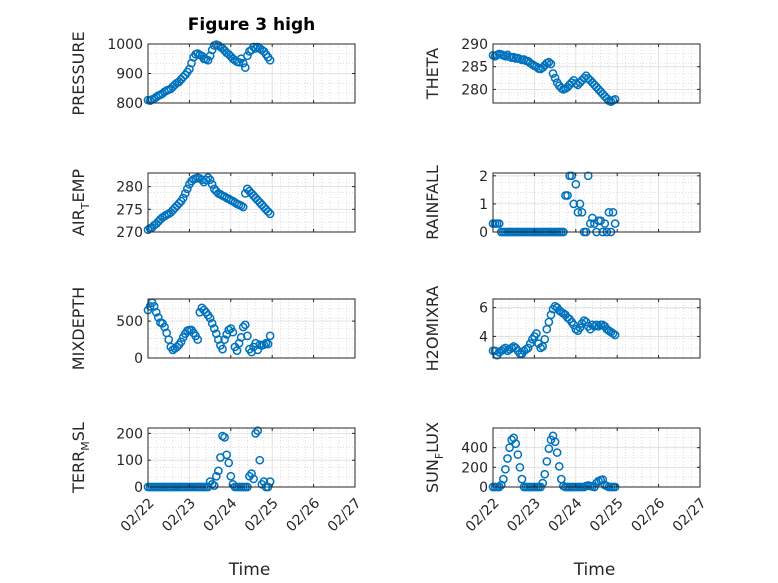  I want to click on x-tick-label: 02/26, so click(303, 515).